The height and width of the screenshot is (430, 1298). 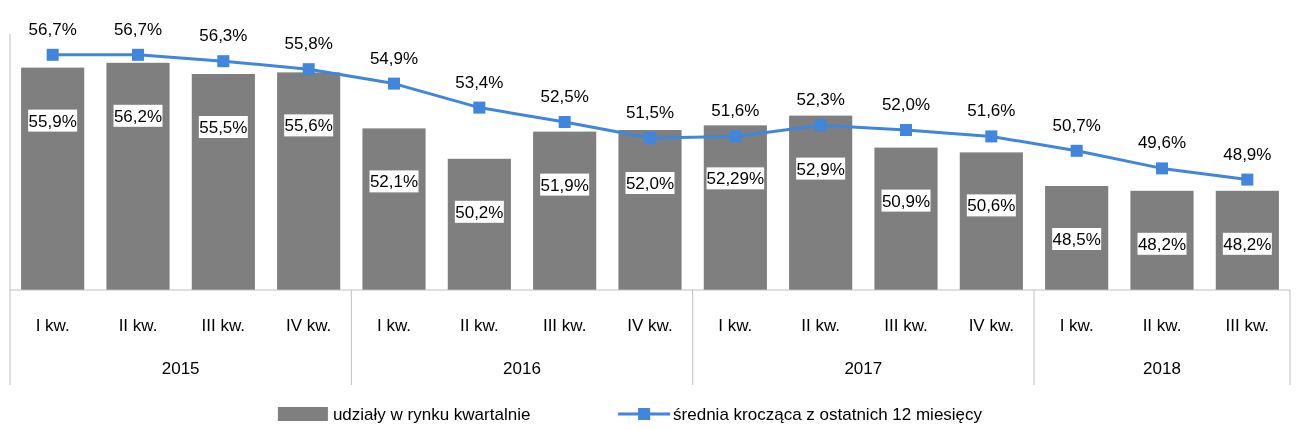 What do you see at coordinates (138, 116) in the screenshot?
I see `data-label: 56,2%` at bounding box center [138, 116].